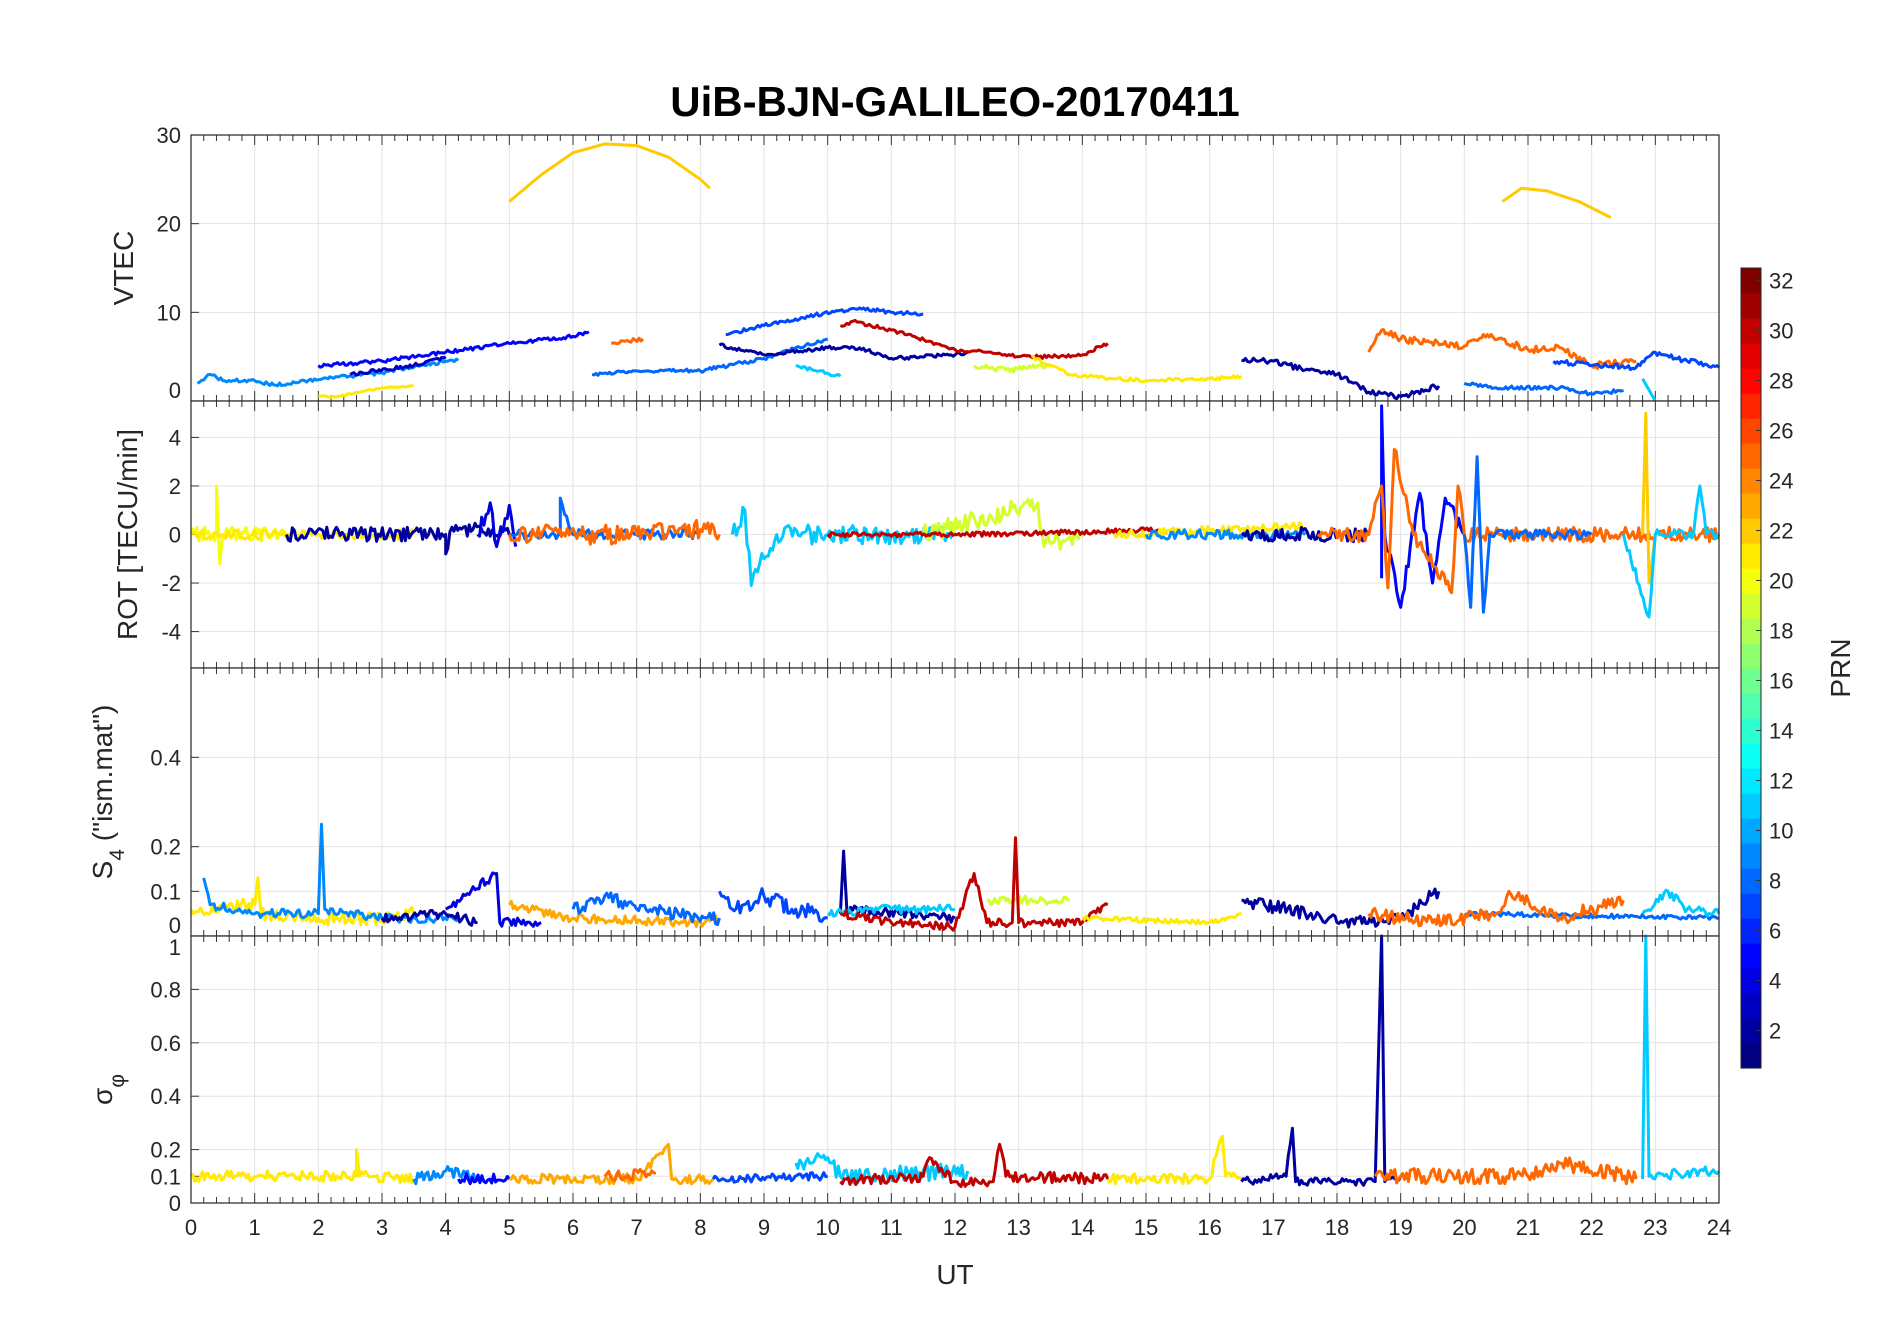 The height and width of the screenshot is (1330, 1902). I want to click on y-tick-label: 1, so click(175, 947).